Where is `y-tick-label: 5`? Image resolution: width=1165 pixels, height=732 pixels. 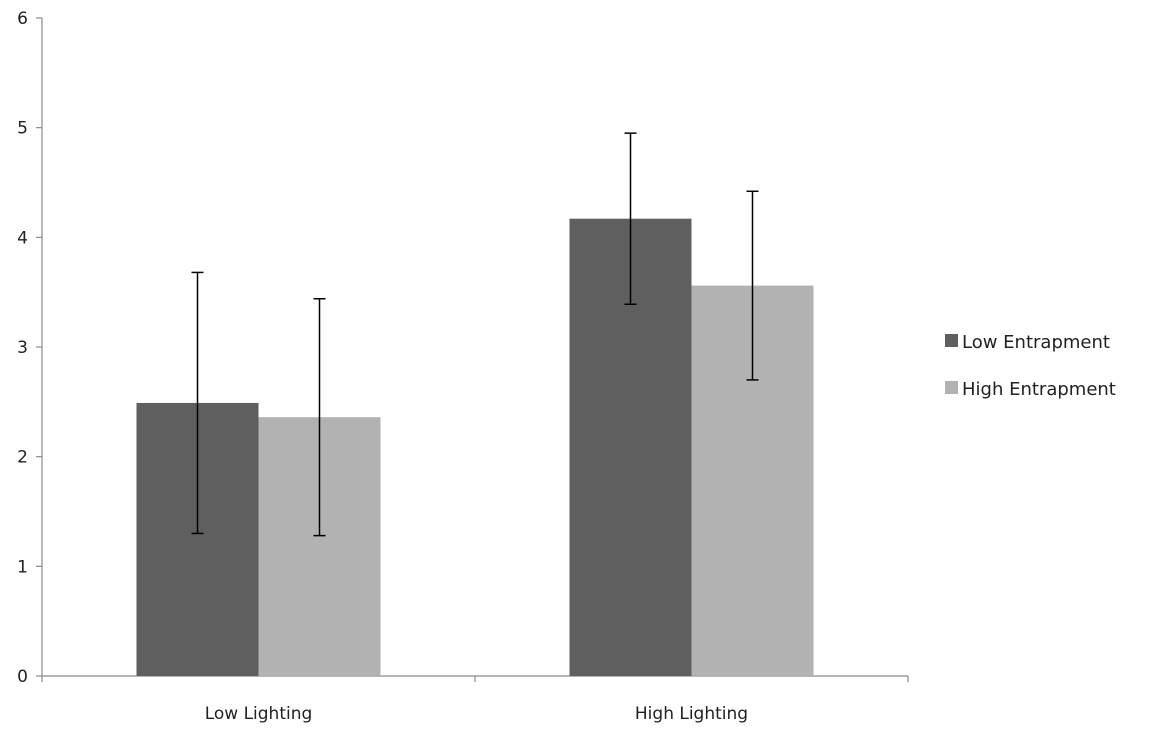
y-tick-label: 5 is located at coordinates (22, 129).